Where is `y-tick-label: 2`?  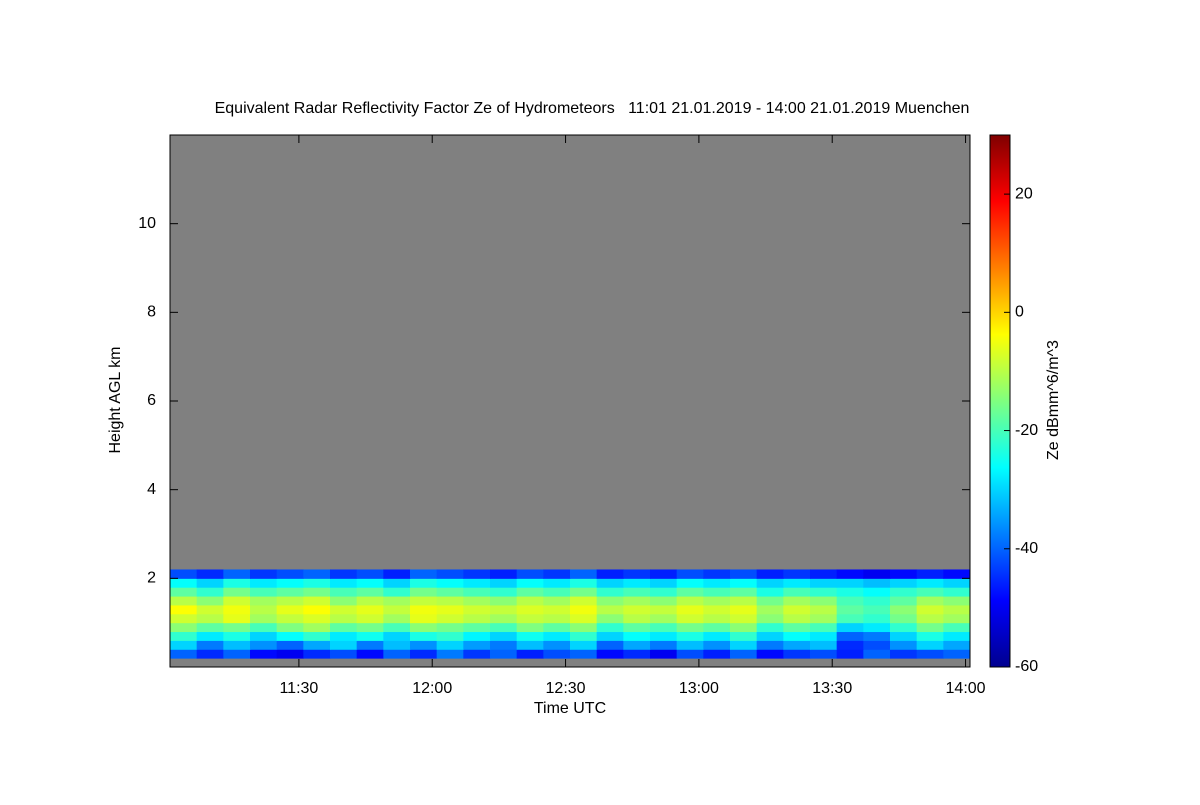 y-tick-label: 2 is located at coordinates (151, 578).